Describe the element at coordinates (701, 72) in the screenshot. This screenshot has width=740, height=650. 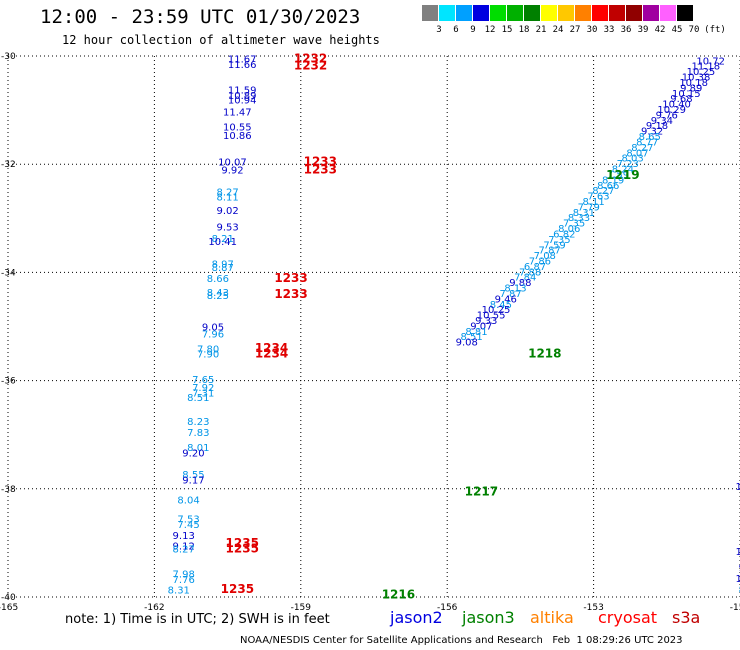
I see `swh-value: 10.25` at that location.